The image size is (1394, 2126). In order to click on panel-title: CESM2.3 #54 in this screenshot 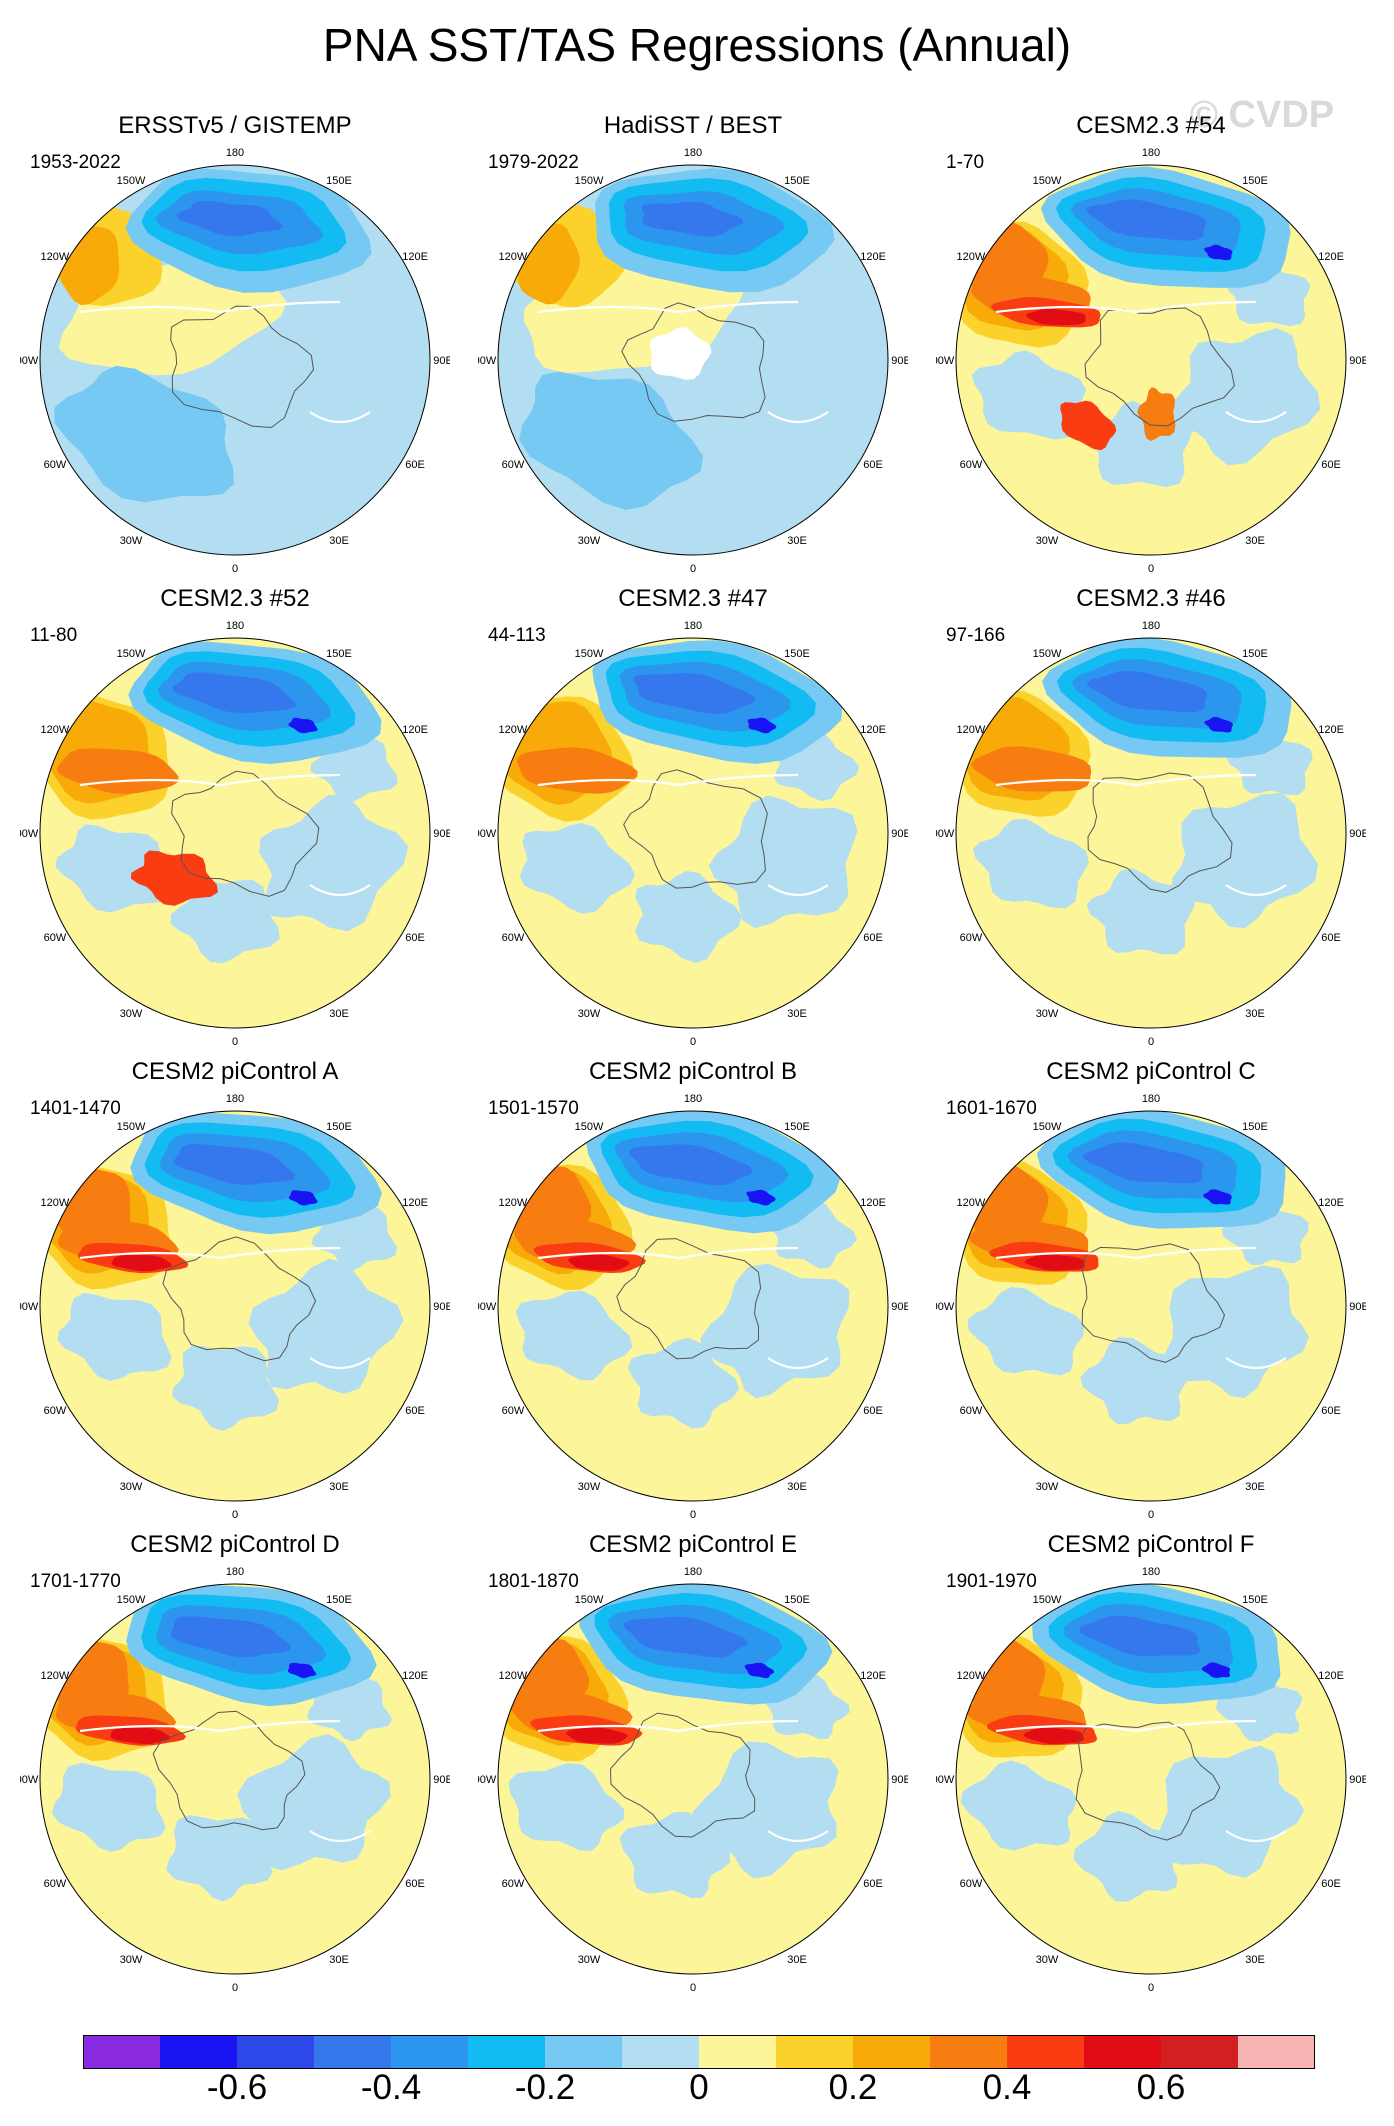, I will do `click(1151, 125)`.